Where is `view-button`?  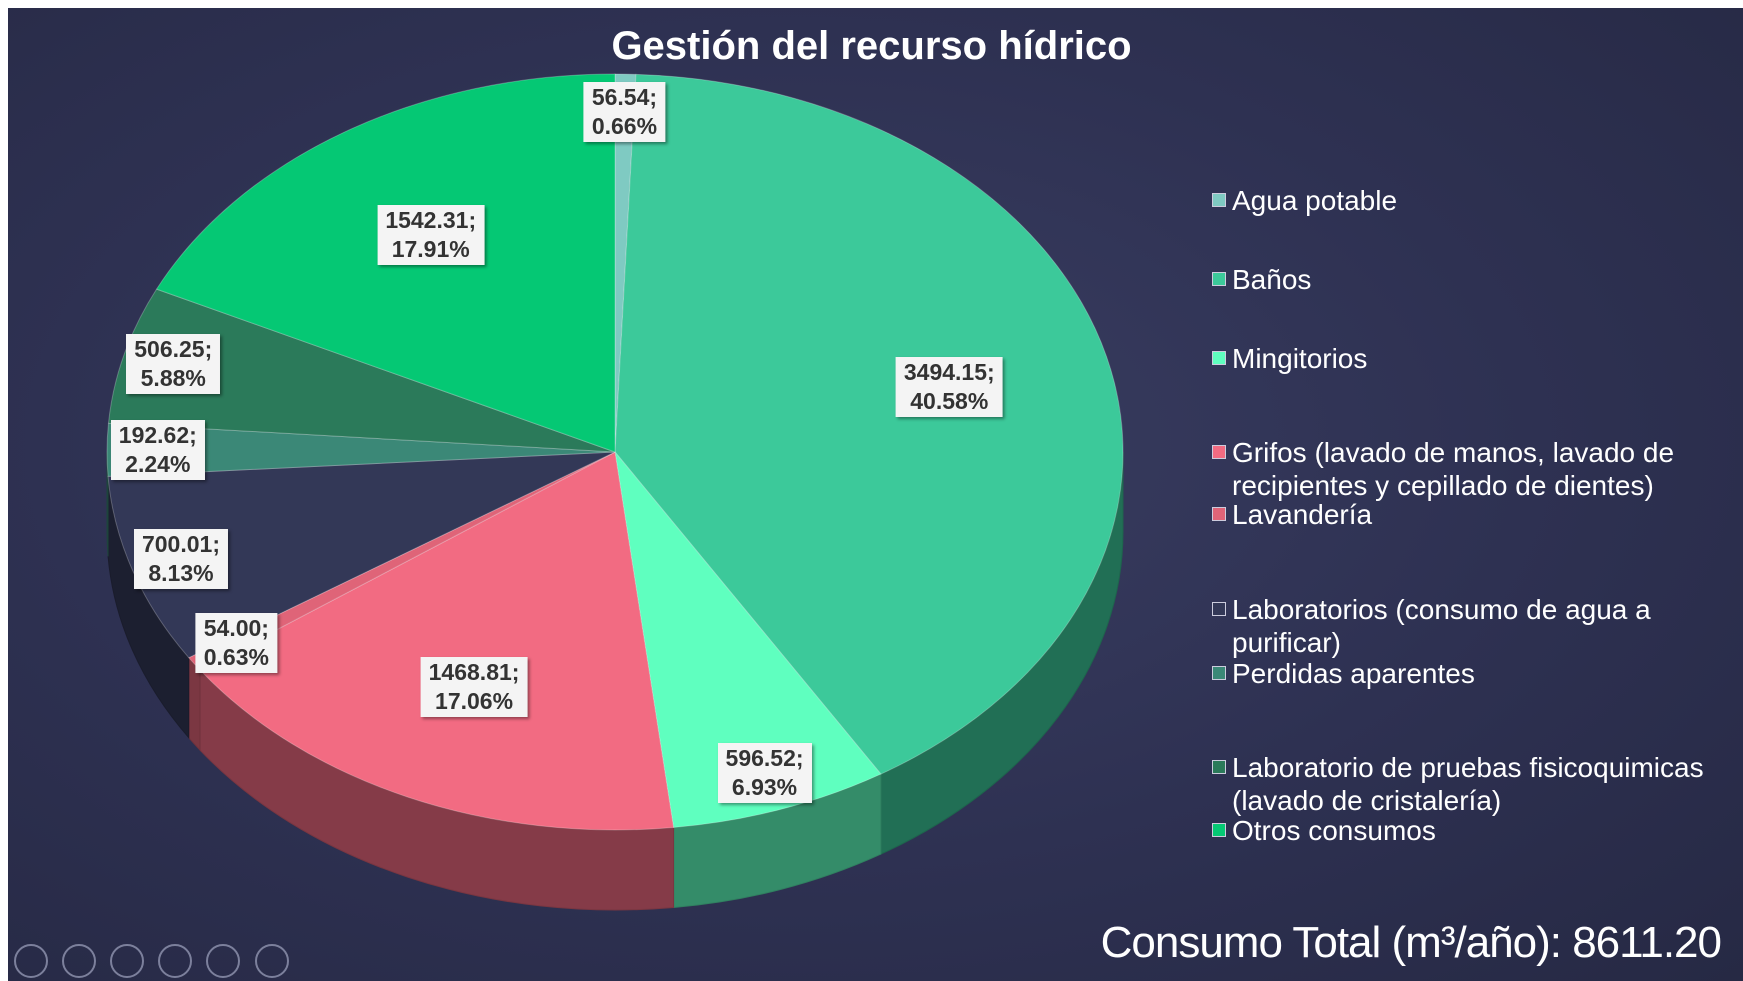 view-button is located at coordinates (175, 961).